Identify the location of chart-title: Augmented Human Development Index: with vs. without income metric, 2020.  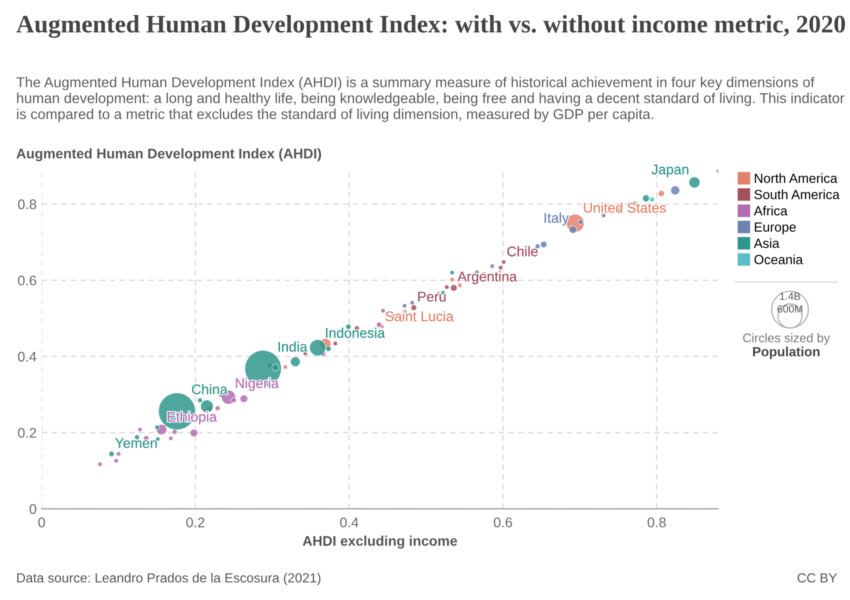
(431, 26).